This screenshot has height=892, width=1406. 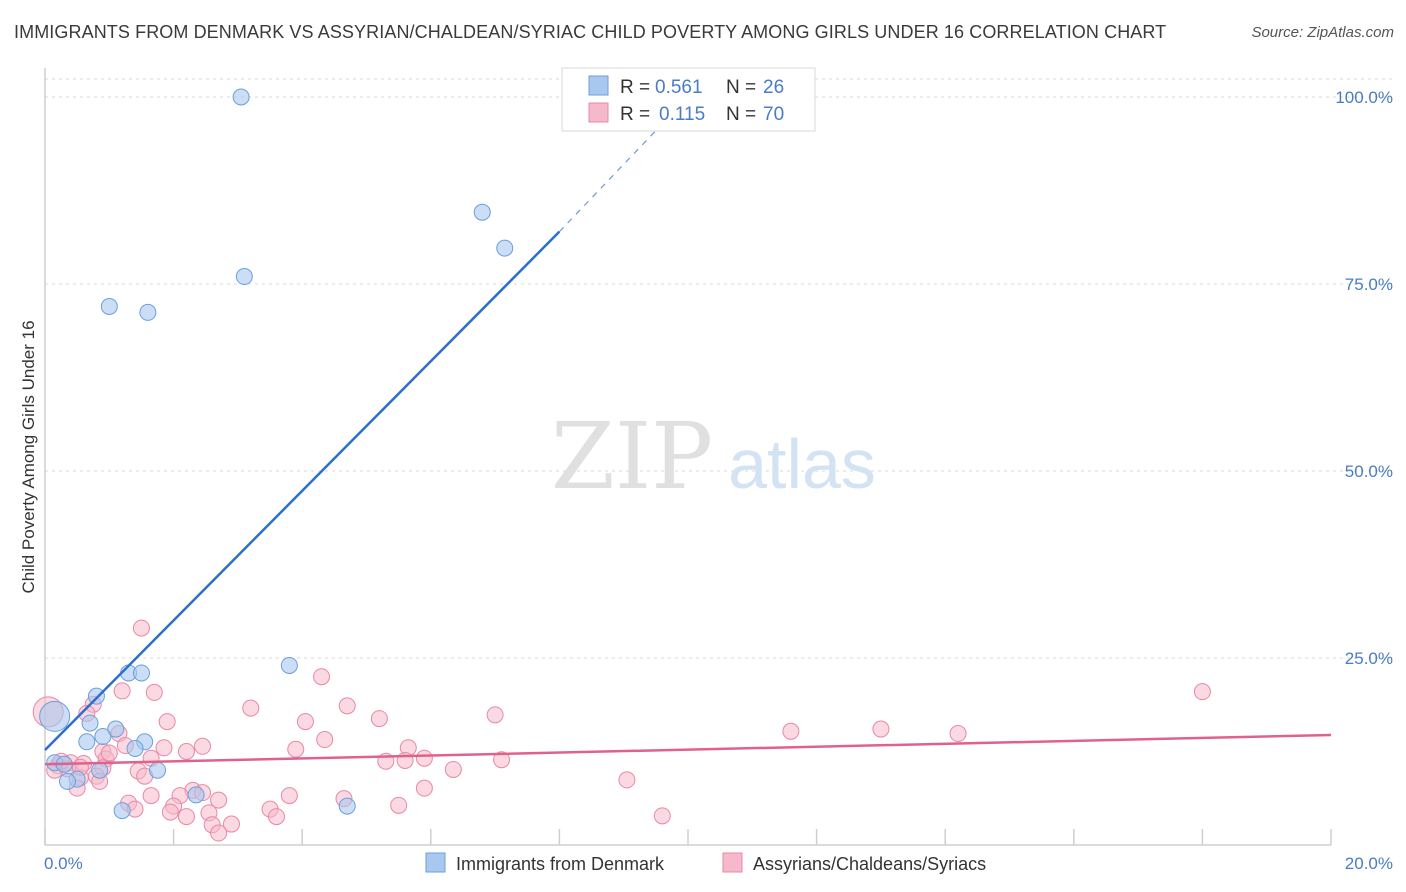 I want to click on y-tick-label-0: 25.0%, so click(x=1369, y=658).